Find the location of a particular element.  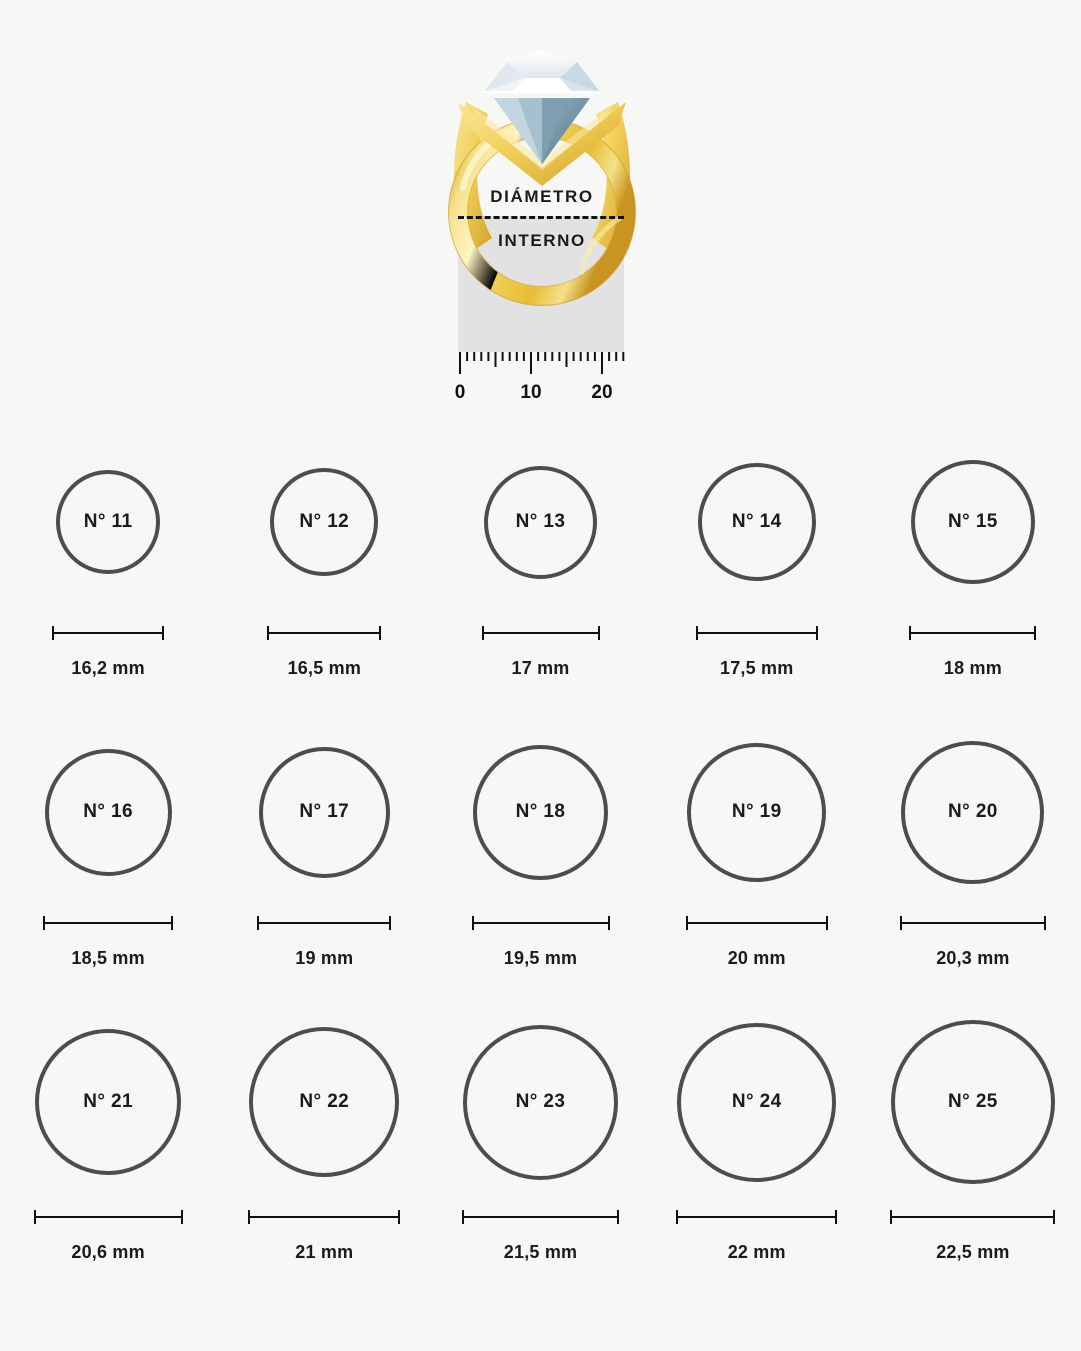

ring-circle-wrap: N° 17 is located at coordinates (324, 812).